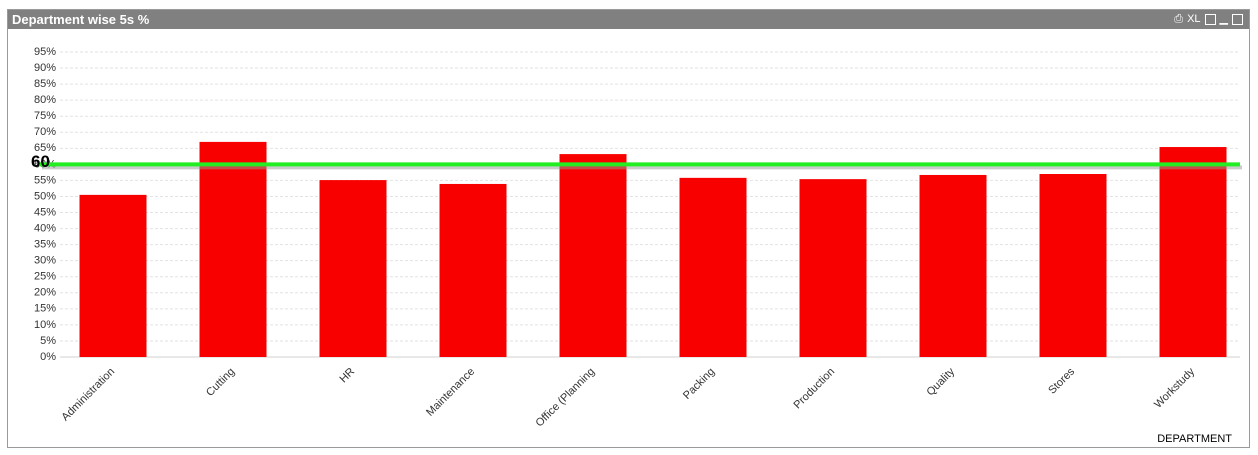  What do you see at coordinates (699, 384) in the screenshot?
I see `x-tick-label: Packing` at bounding box center [699, 384].